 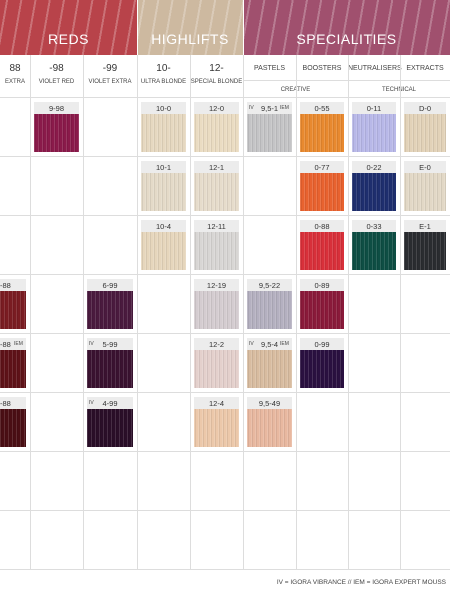 What do you see at coordinates (269, 108) in the screenshot?
I see `swatch-label: 9,5-1` at bounding box center [269, 108].